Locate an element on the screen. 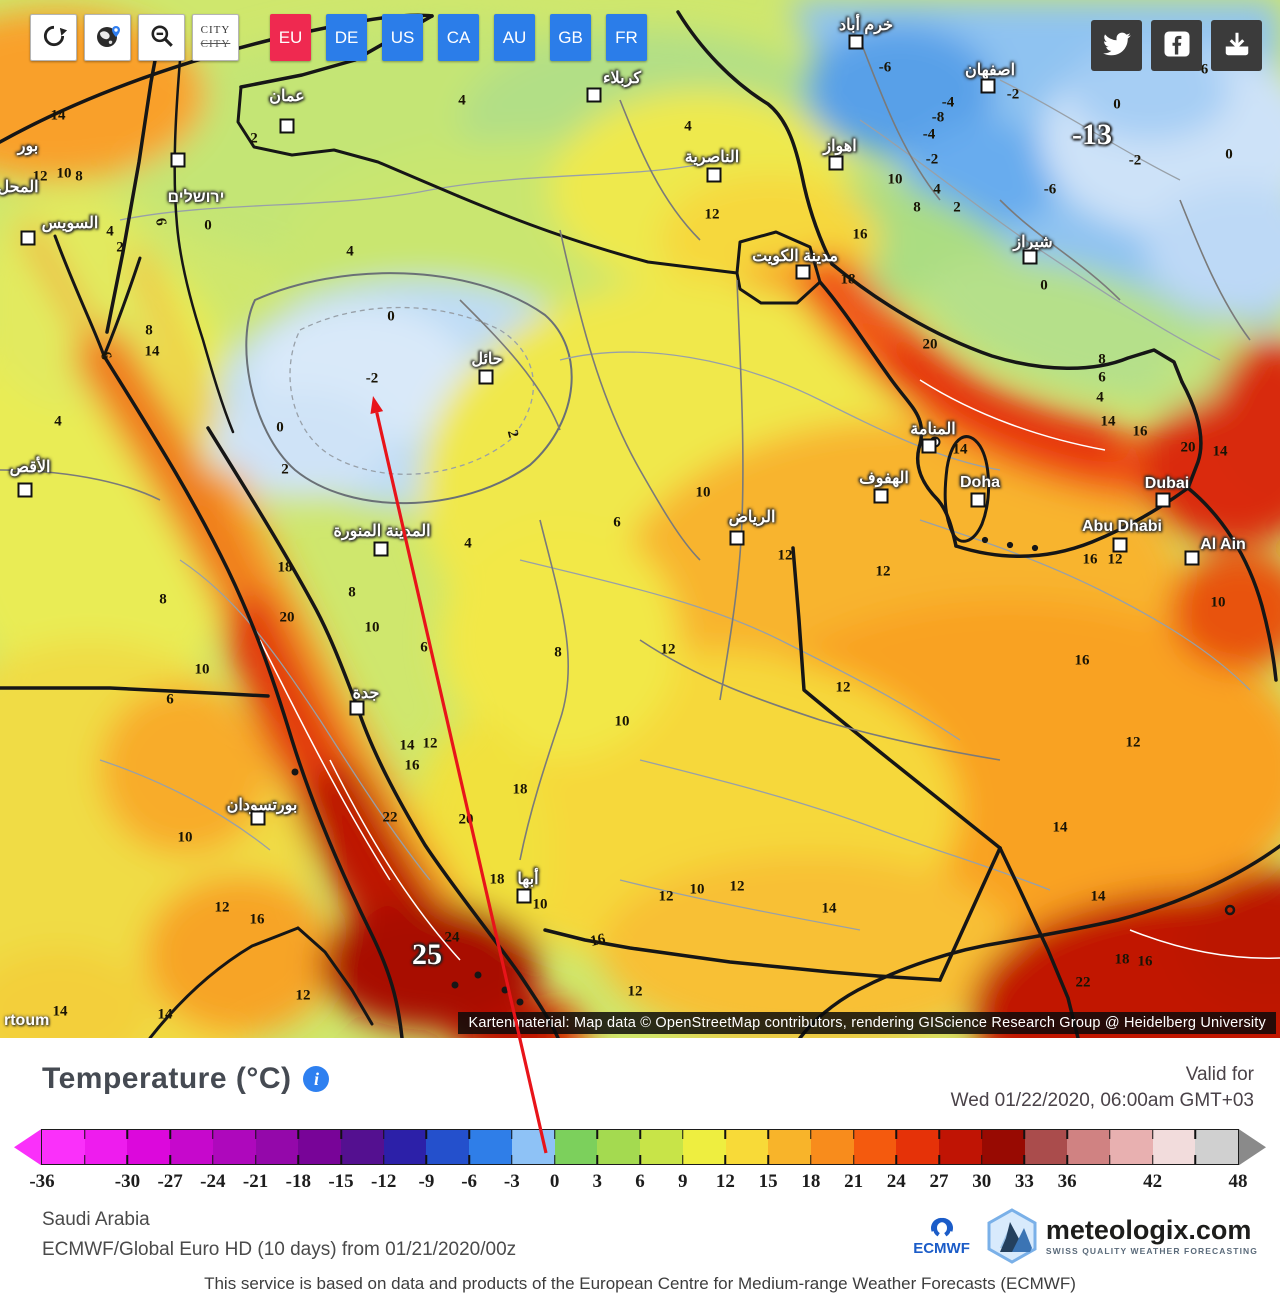  legend-tick-label: -9 is located at coordinates (426, 1182).